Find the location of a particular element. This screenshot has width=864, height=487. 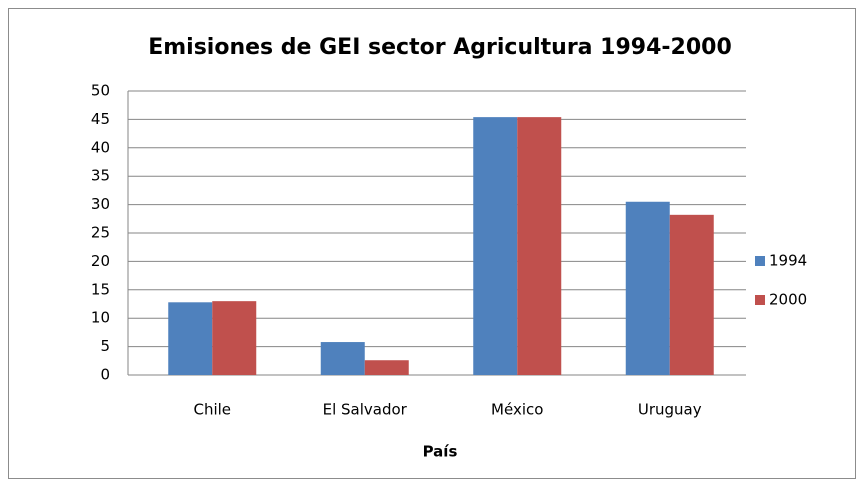

x-tick-label: El Salvador is located at coordinates (365, 410).